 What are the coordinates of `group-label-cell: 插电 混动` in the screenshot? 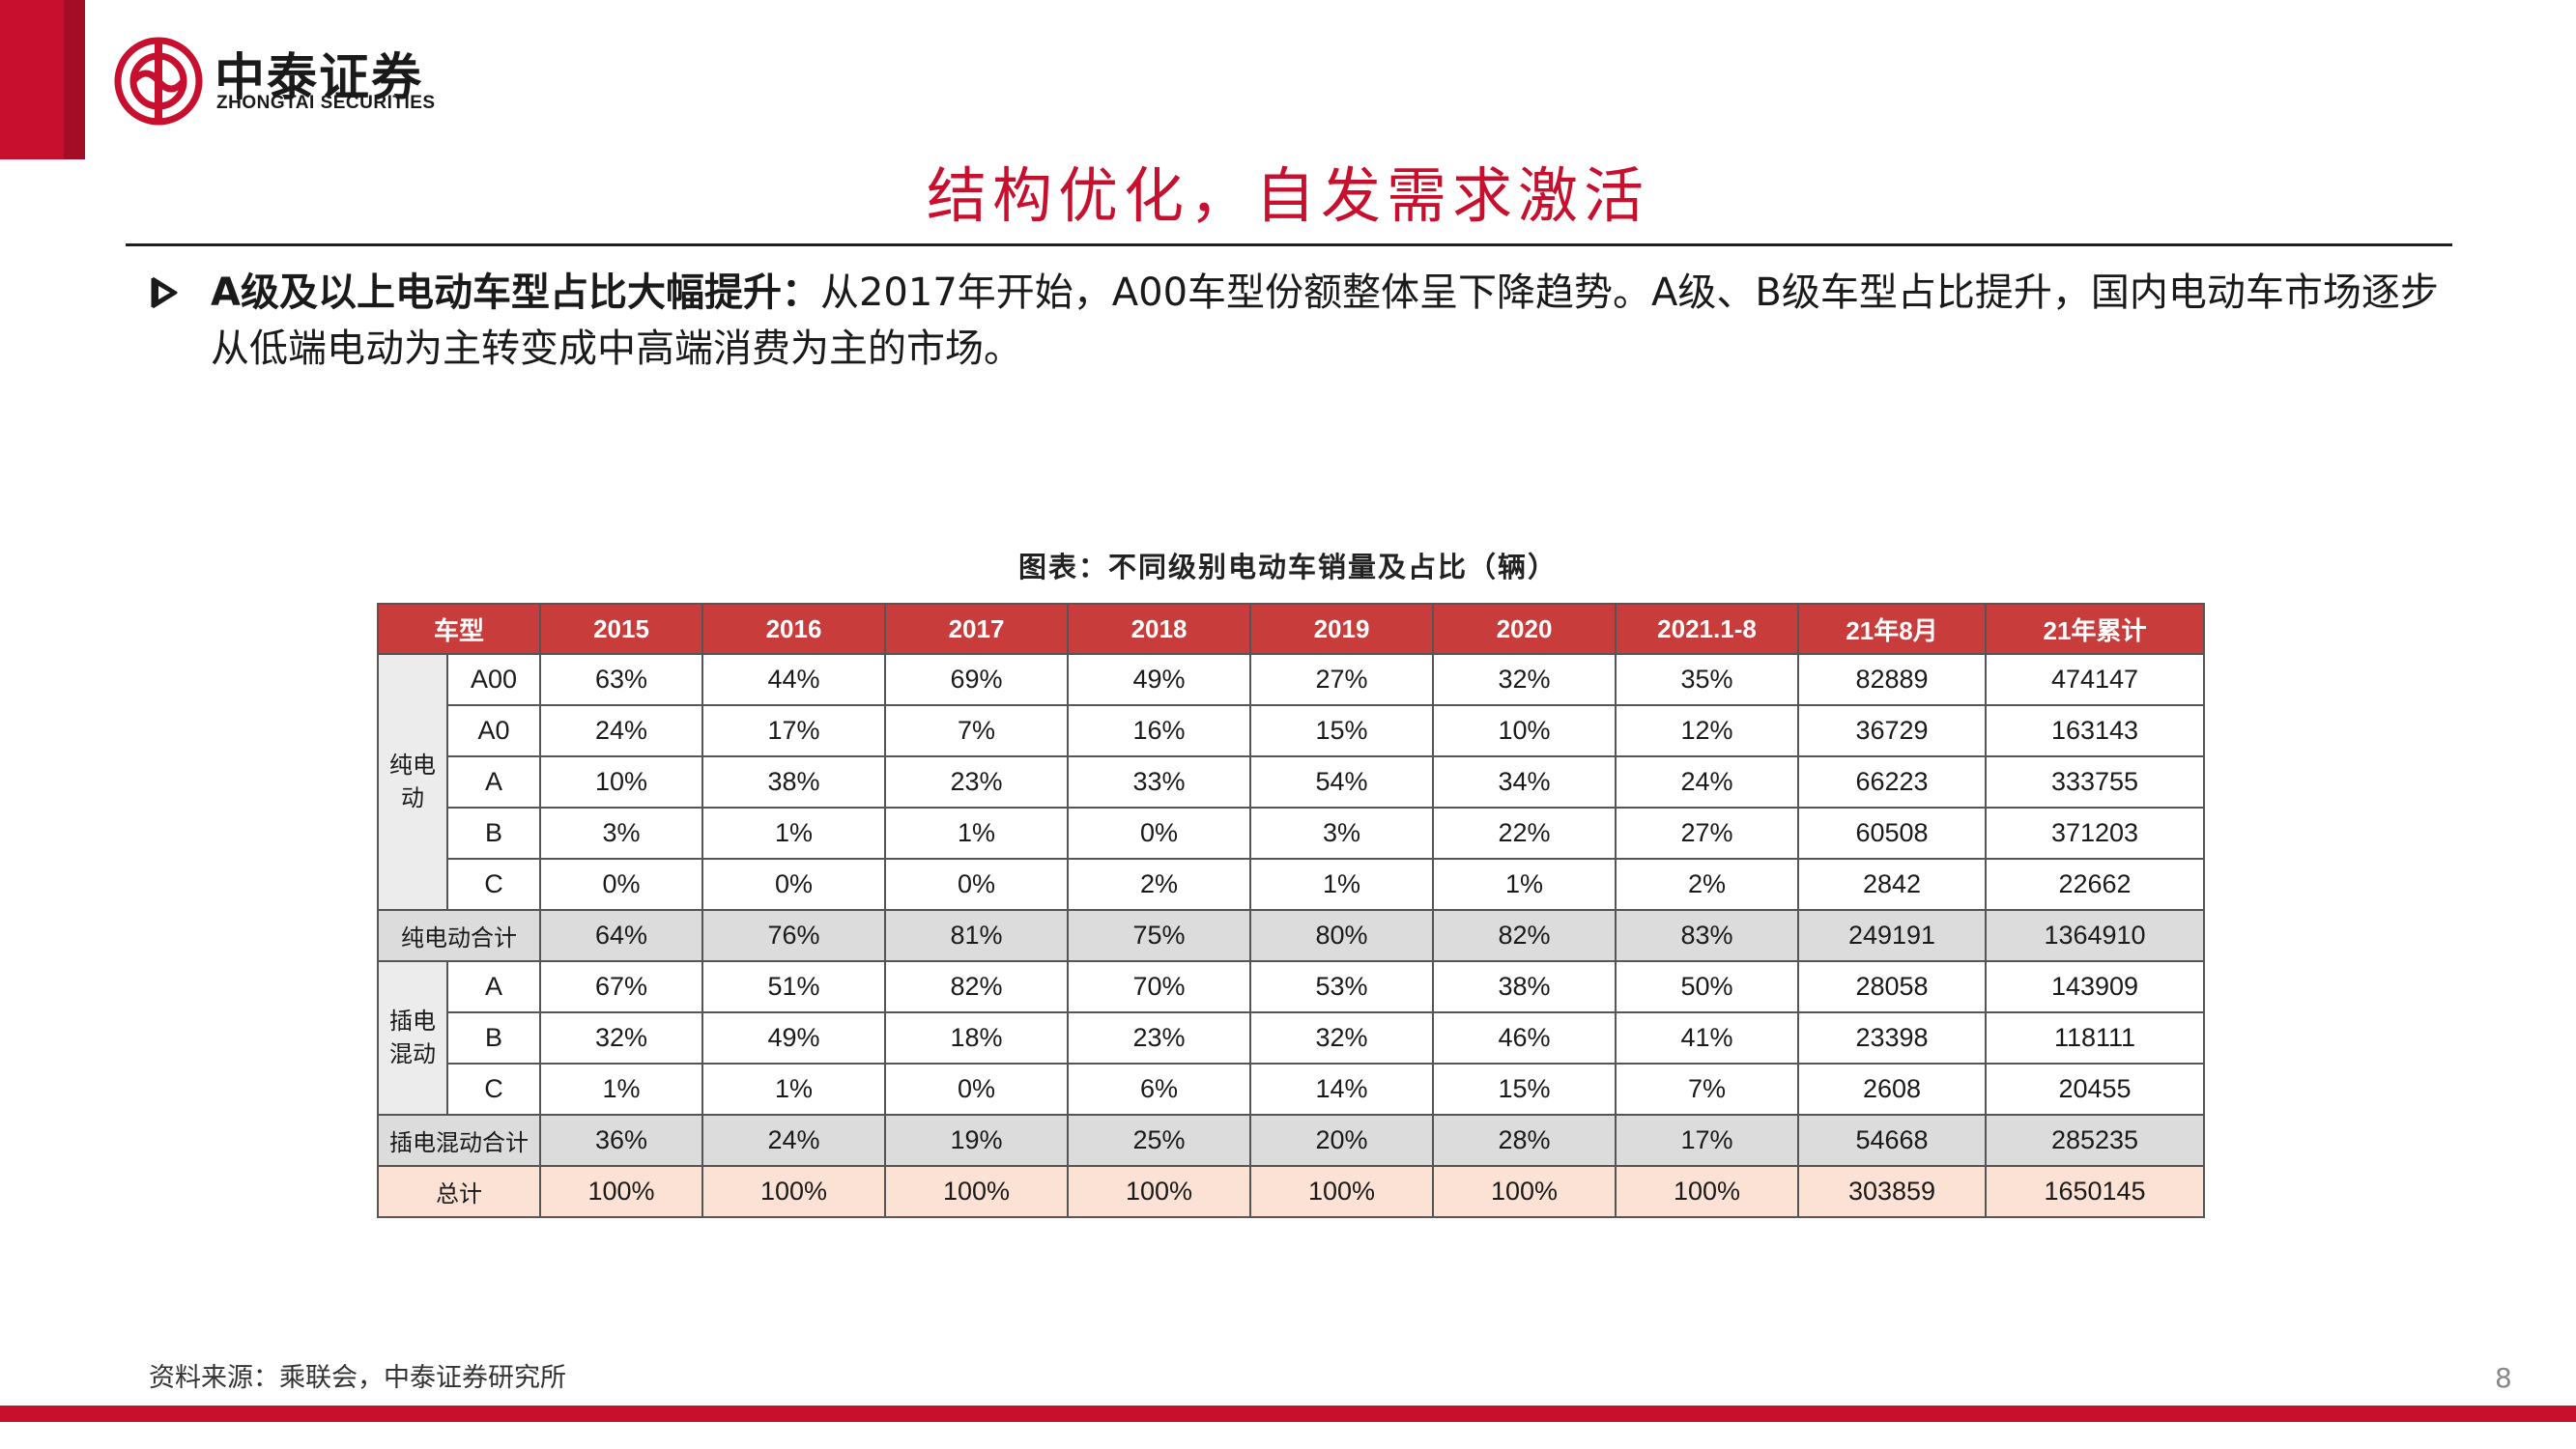 It's located at (413, 1038).